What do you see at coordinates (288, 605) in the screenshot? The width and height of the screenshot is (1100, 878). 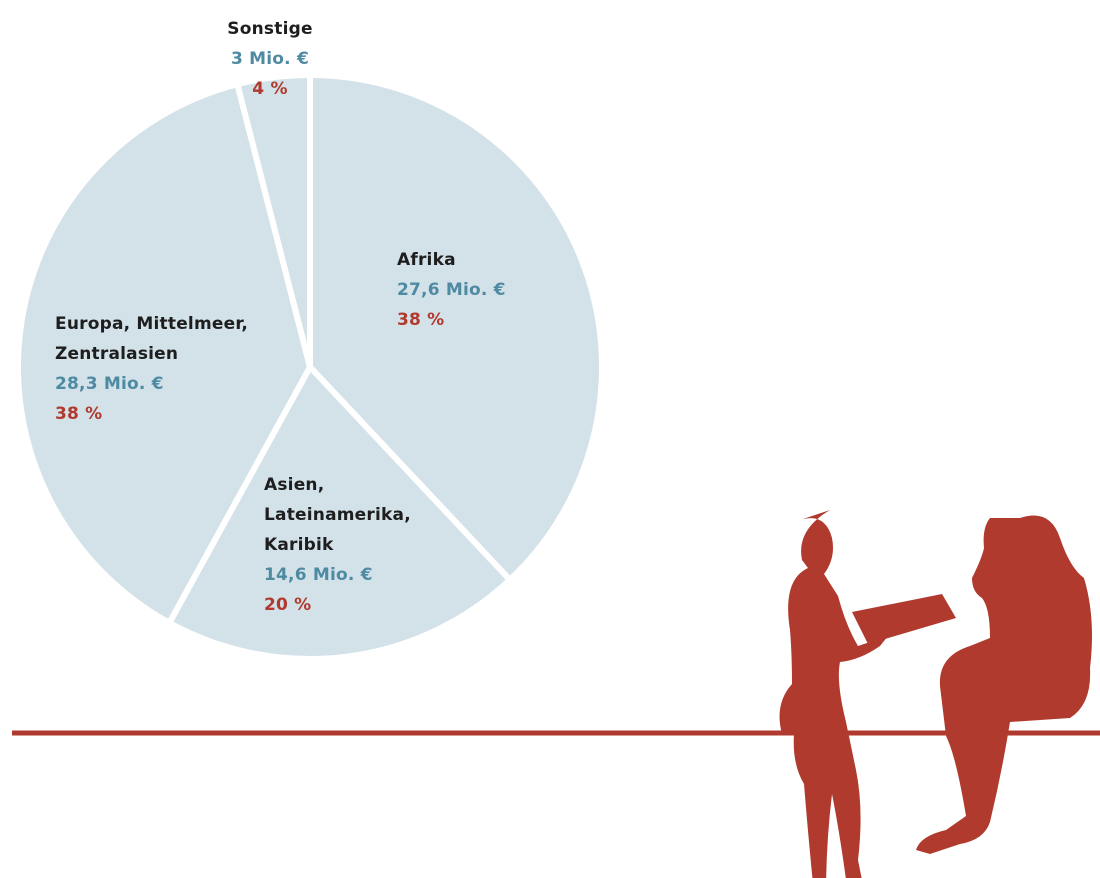 I see `value-label: 20 %` at bounding box center [288, 605].